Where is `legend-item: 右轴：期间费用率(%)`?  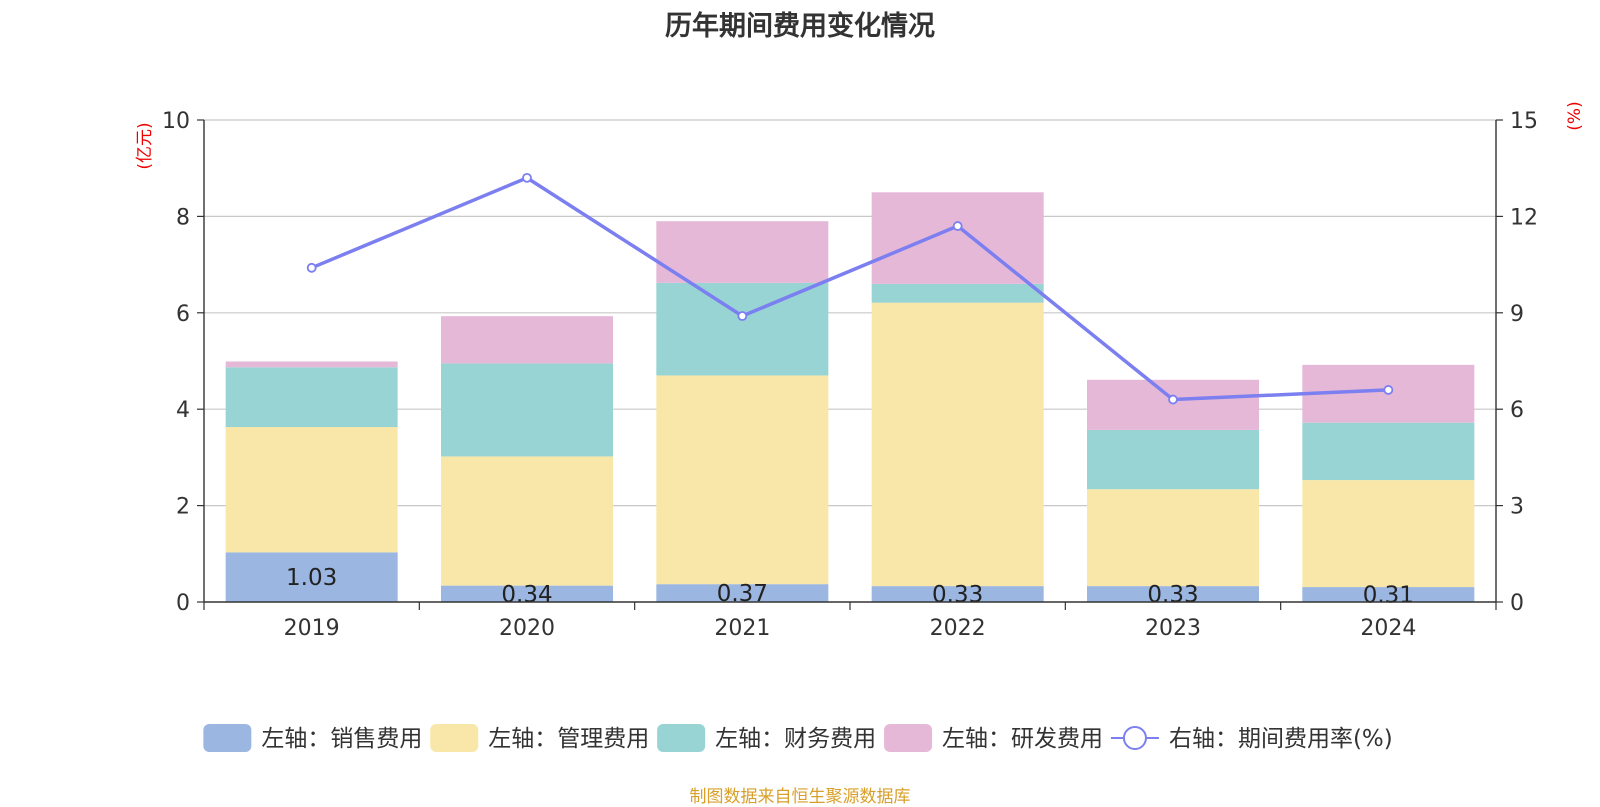
legend-item: 右轴：期间费用率(%) is located at coordinates (1251, 739).